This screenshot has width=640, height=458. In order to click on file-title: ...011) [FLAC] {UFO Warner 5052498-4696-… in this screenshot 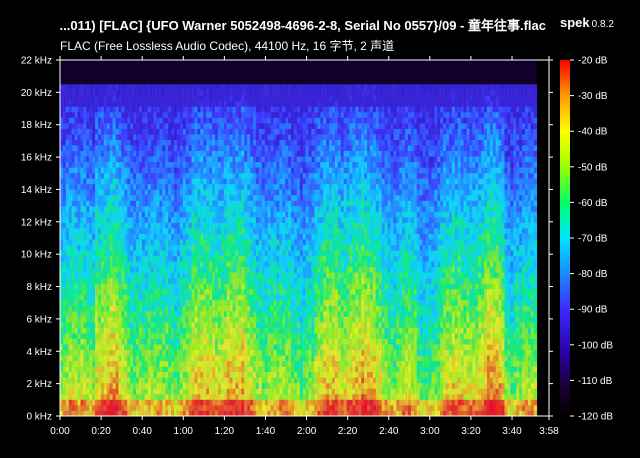, I will do `click(303, 25)`.